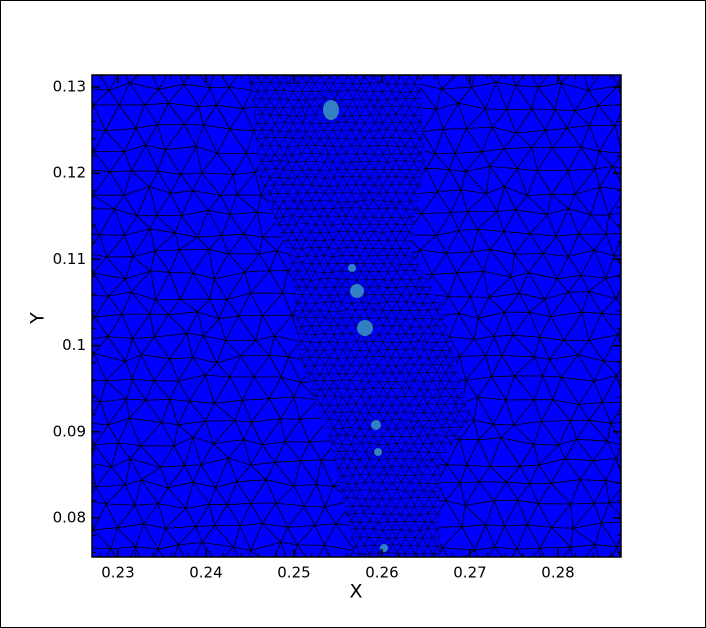  Describe the element at coordinates (293, 573) in the screenshot. I see `x-tick-label: 0.25` at that location.